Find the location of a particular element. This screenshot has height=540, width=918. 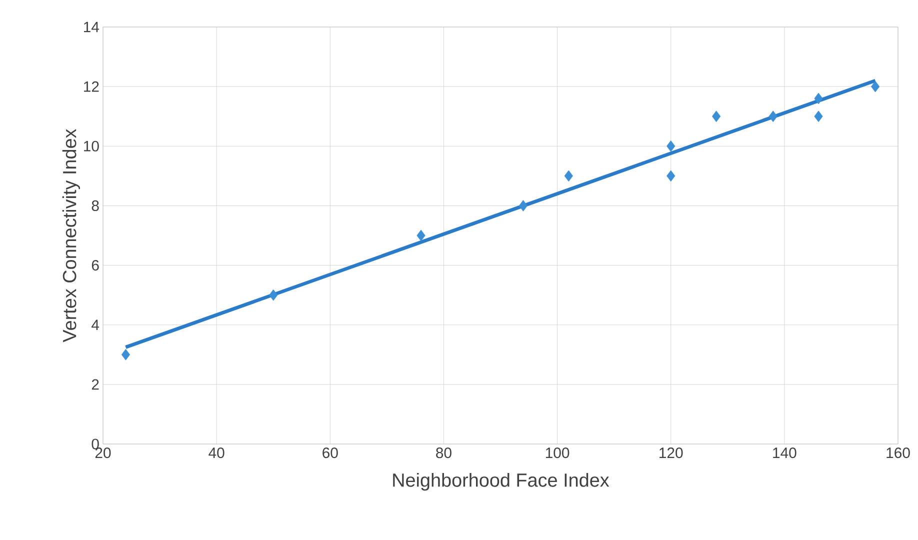

y-tick-label: 14 is located at coordinates (92, 27).